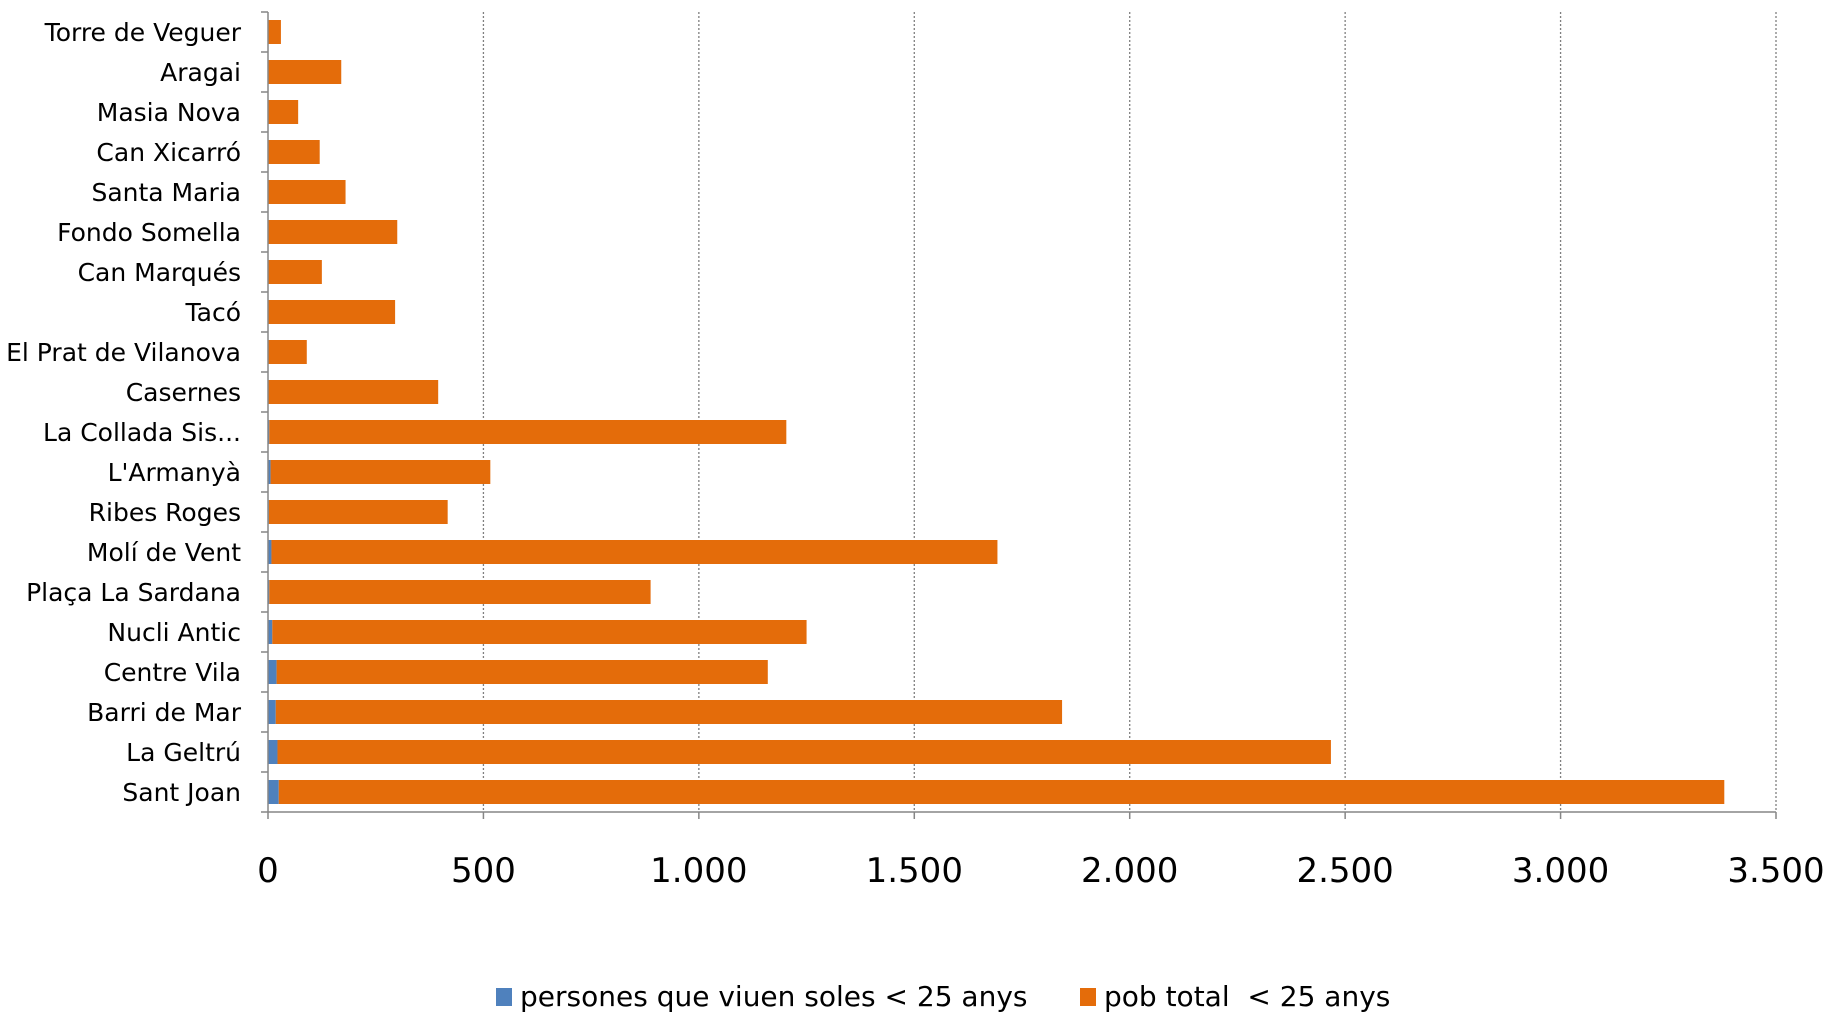 This screenshot has width=1832, height=1016. Describe the element at coordinates (1040, 871) in the screenshot. I see `tick-labels: 0 500 1.000 1.500 2.000 2.500 3.000 3.500` at that location.